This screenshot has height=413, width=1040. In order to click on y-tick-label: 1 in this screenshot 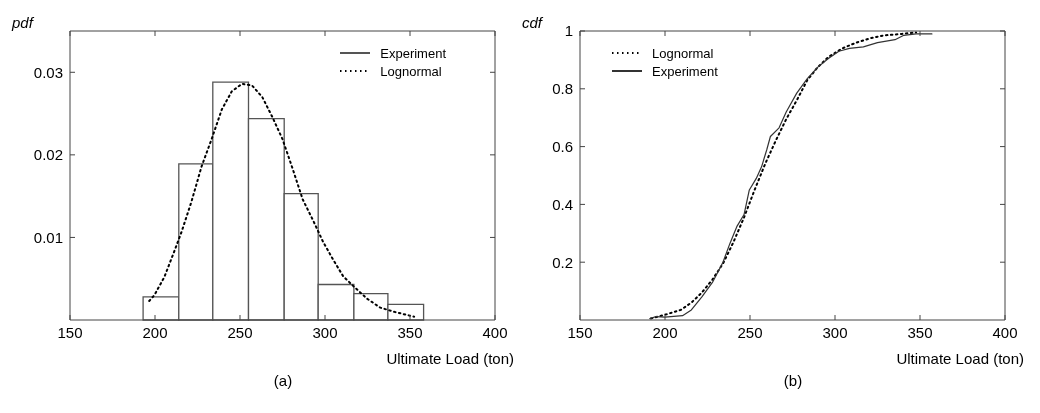, I will do `click(568, 31)`.